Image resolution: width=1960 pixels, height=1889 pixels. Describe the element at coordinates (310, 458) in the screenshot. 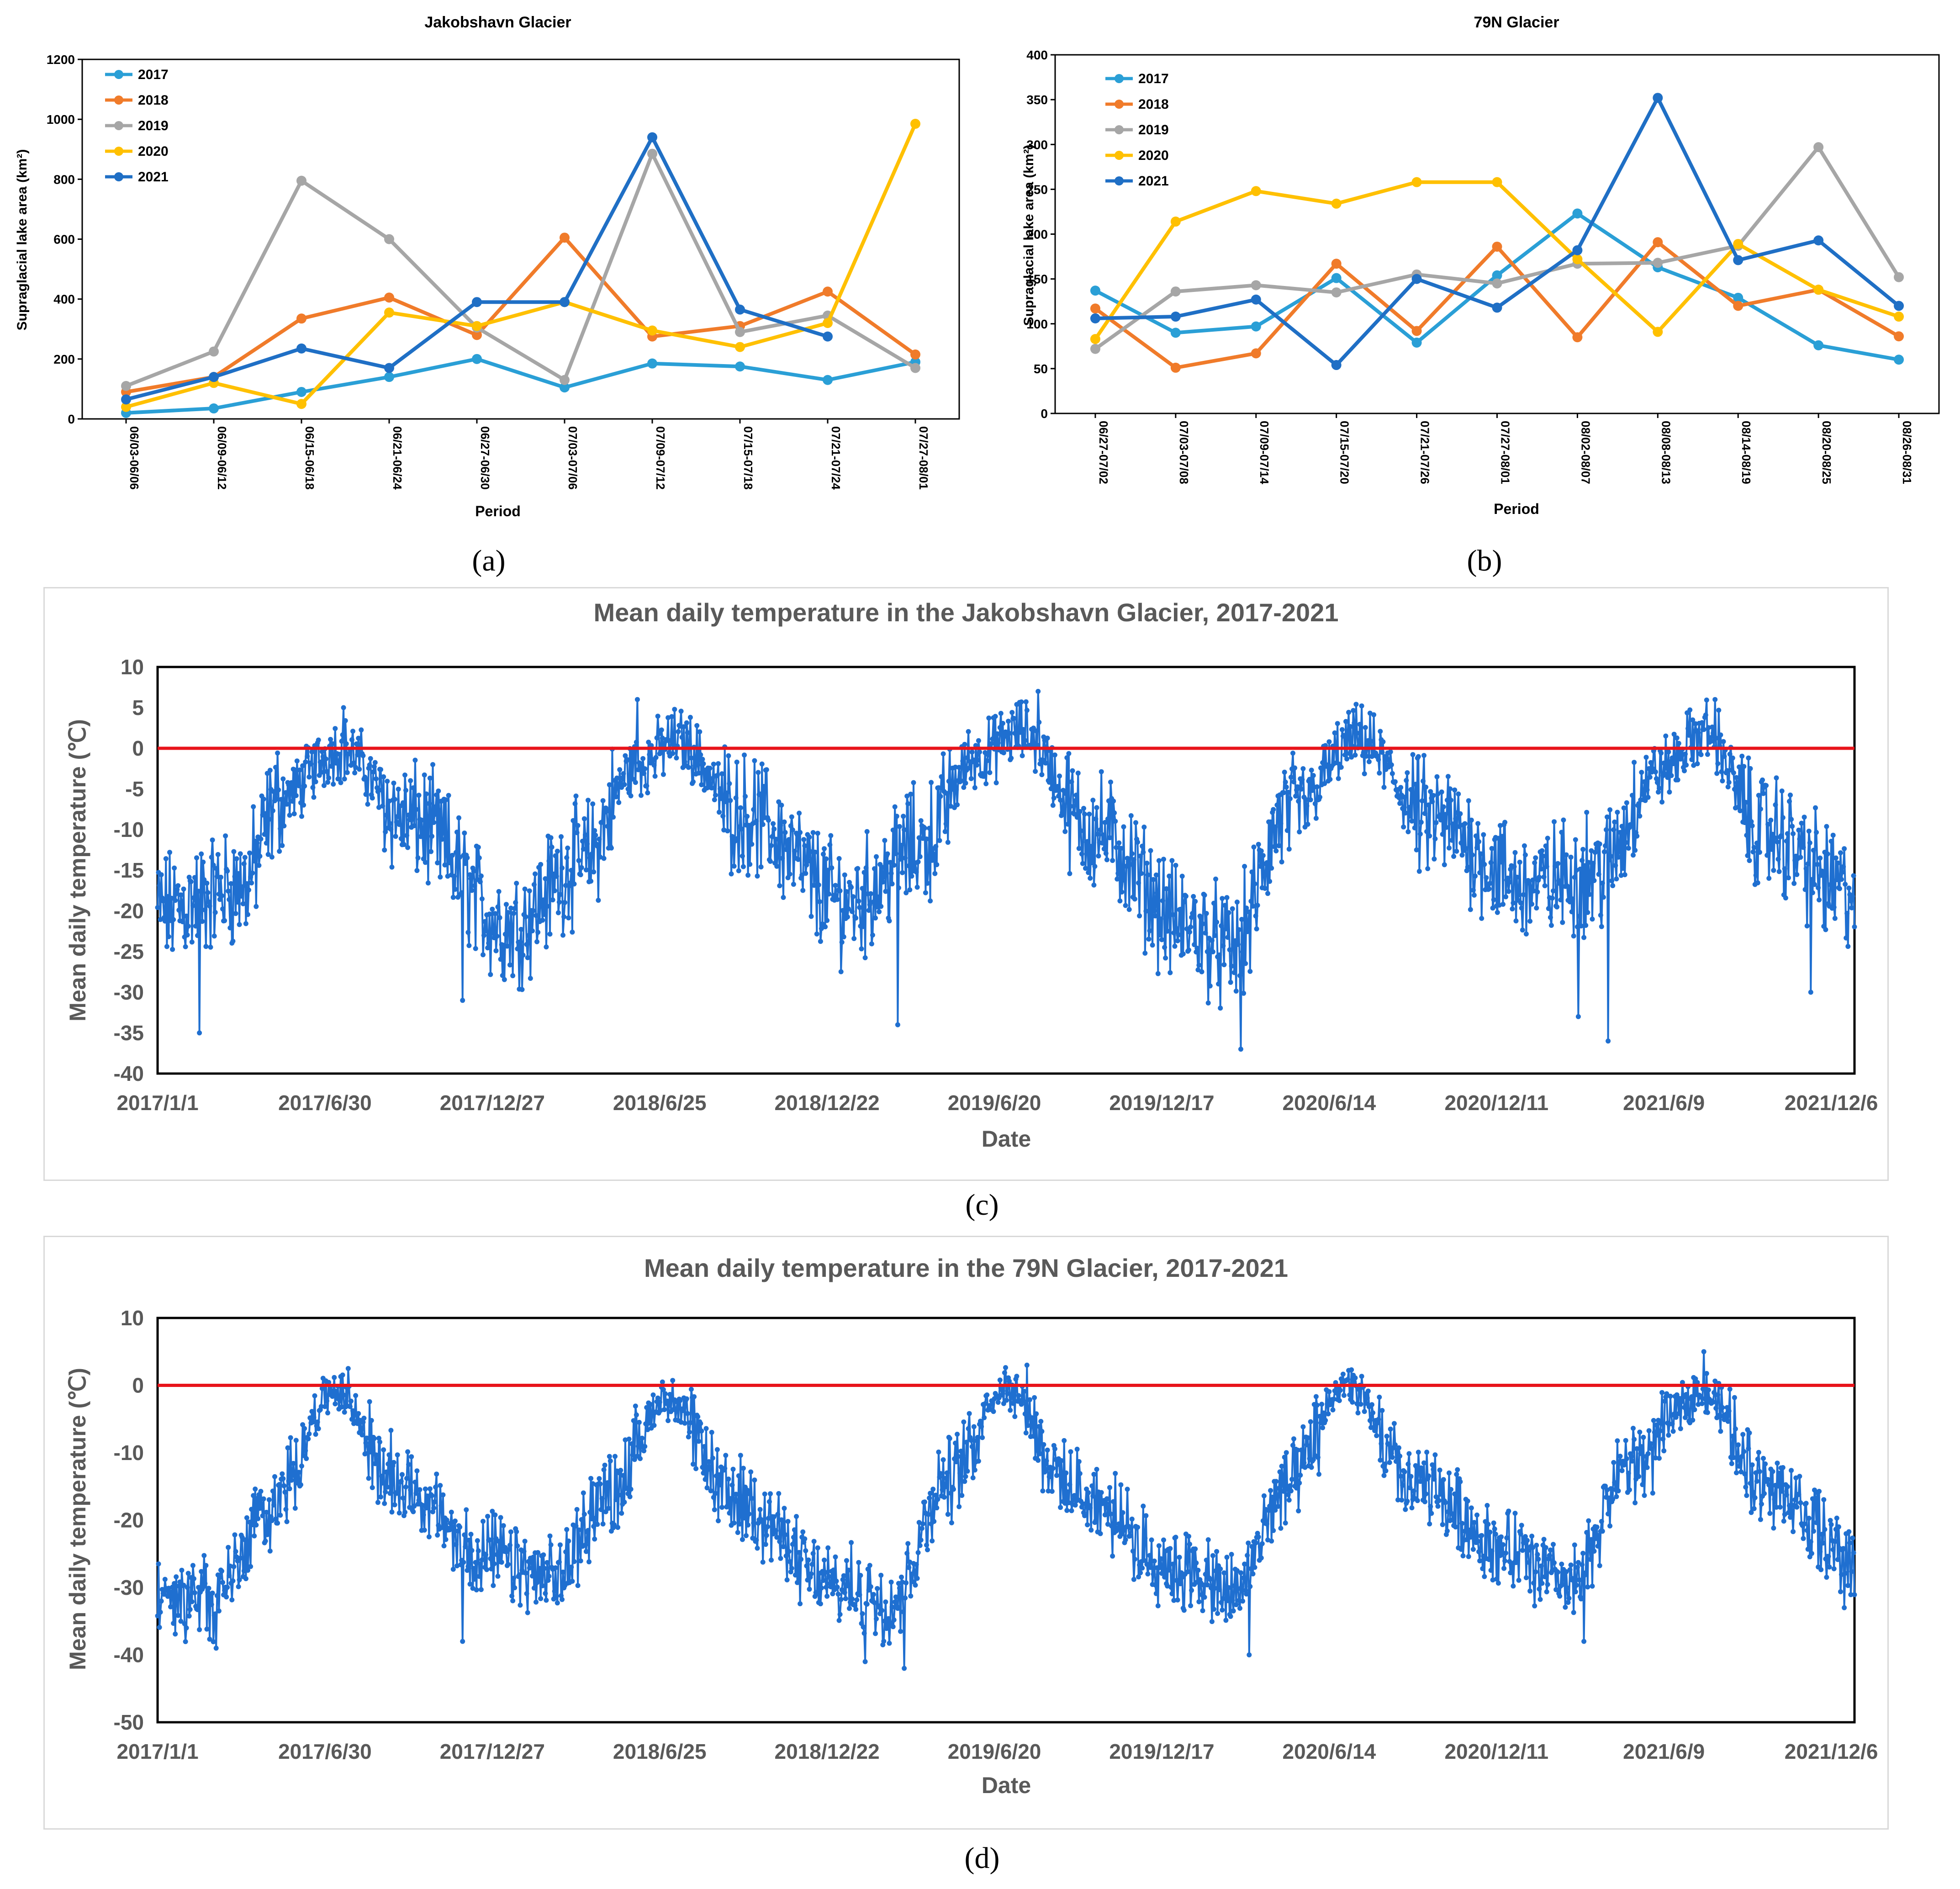

I see `x-tick-label: 06/15-06/18` at that location.